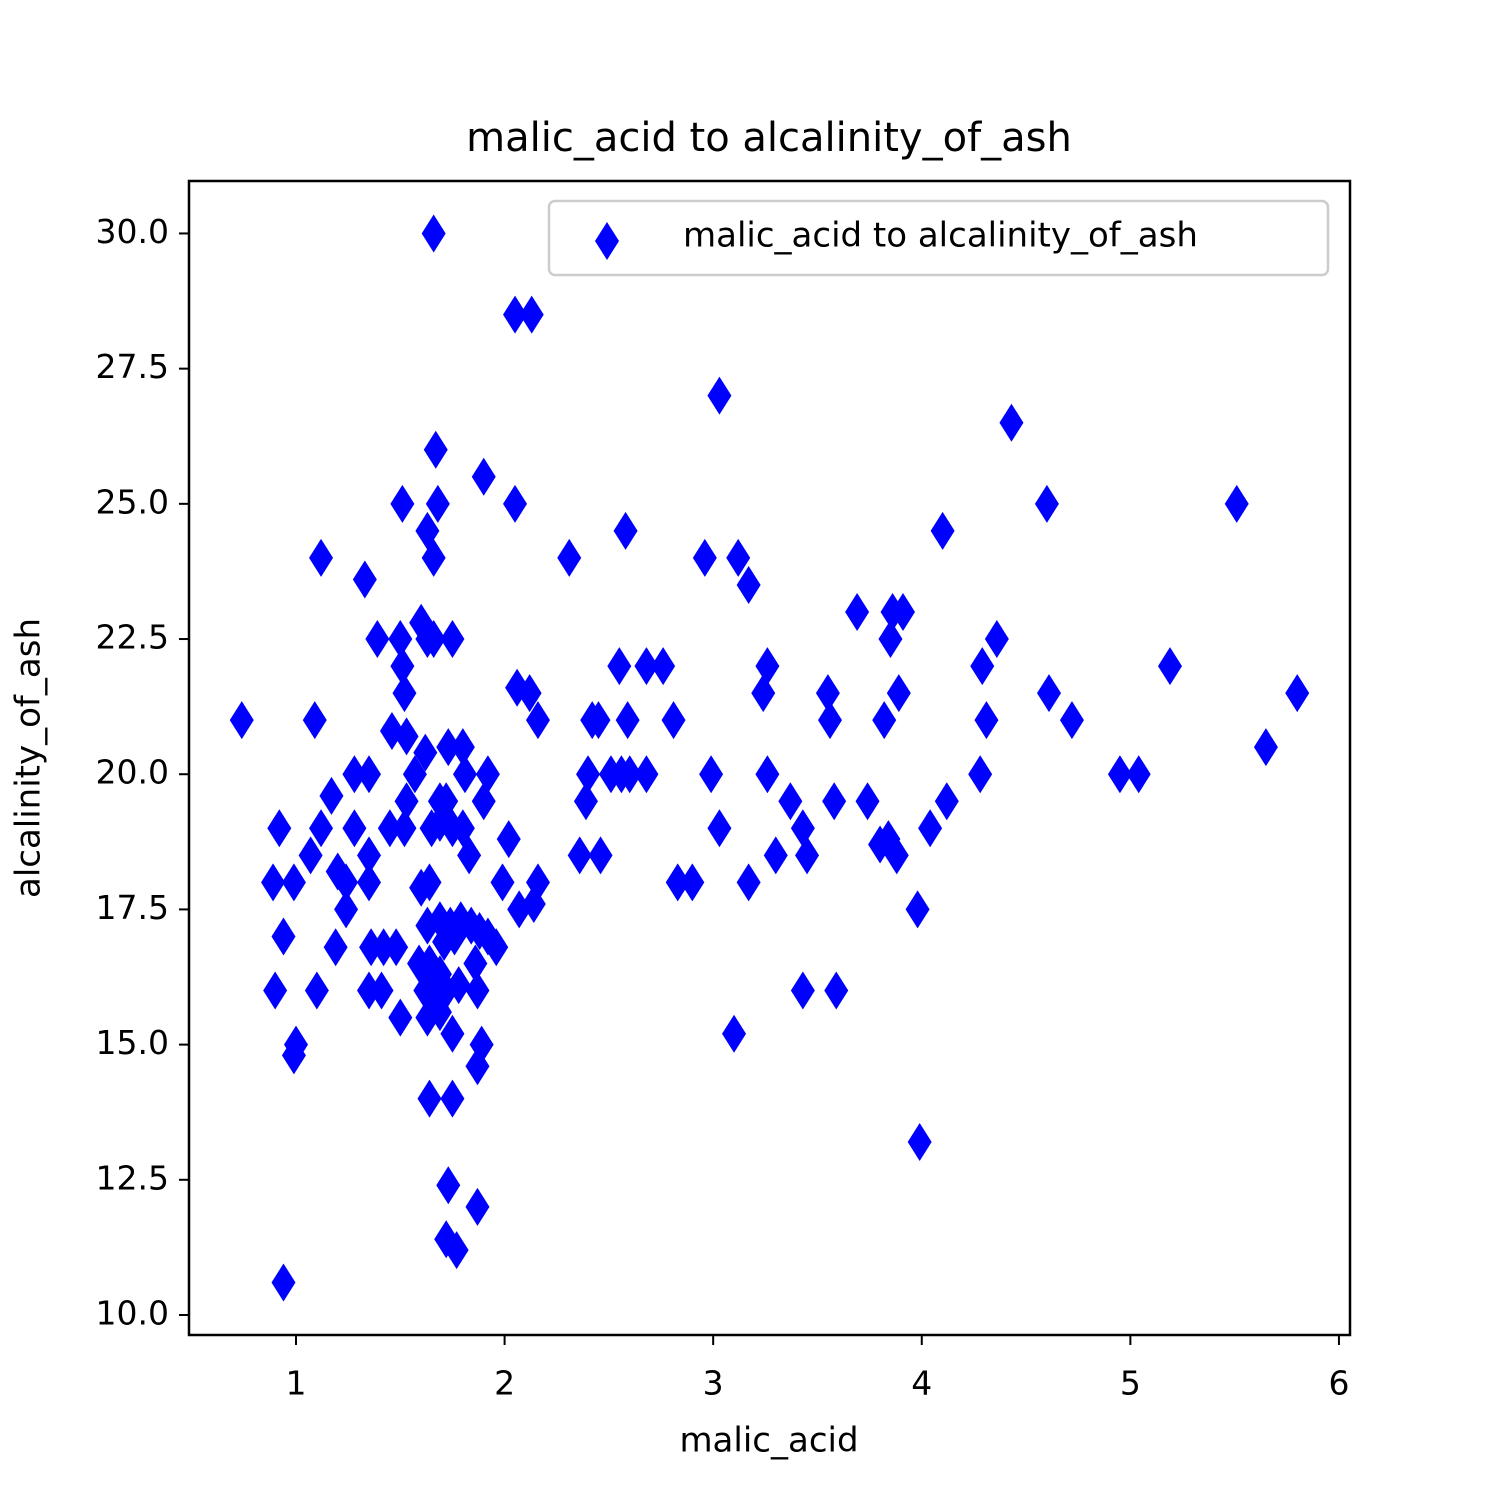 The width and height of the screenshot is (1500, 1504). What do you see at coordinates (504, 1383) in the screenshot?
I see `x-tick-label: 2` at bounding box center [504, 1383].